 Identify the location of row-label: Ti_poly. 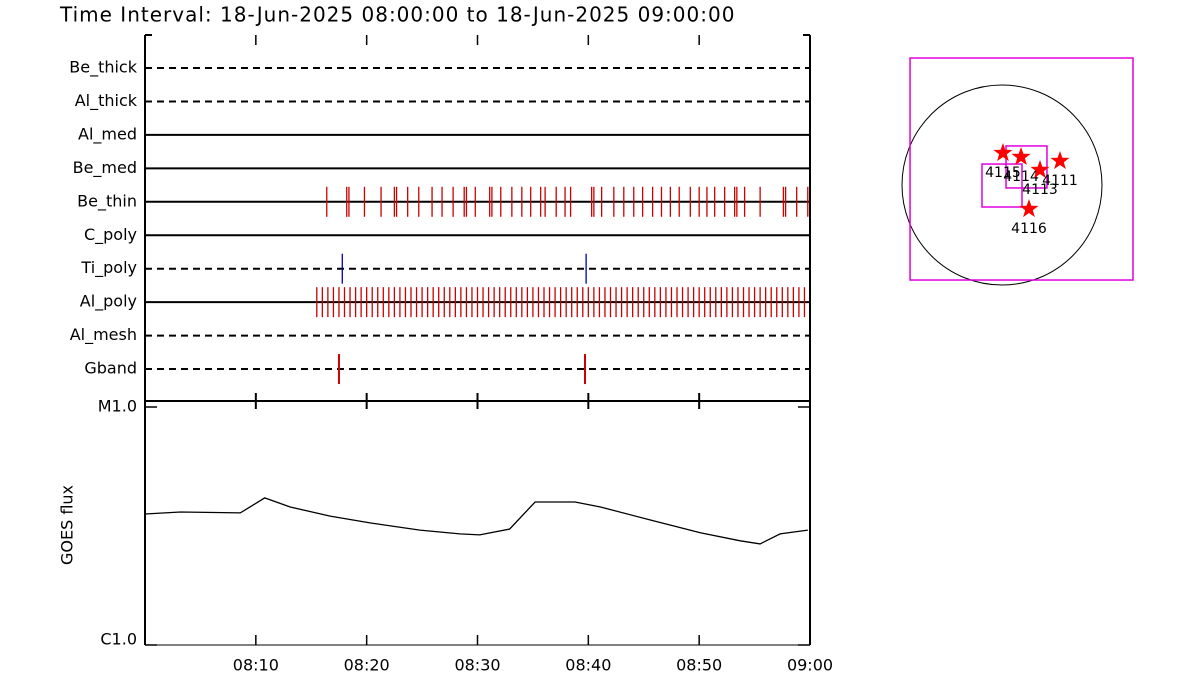
(108, 268).